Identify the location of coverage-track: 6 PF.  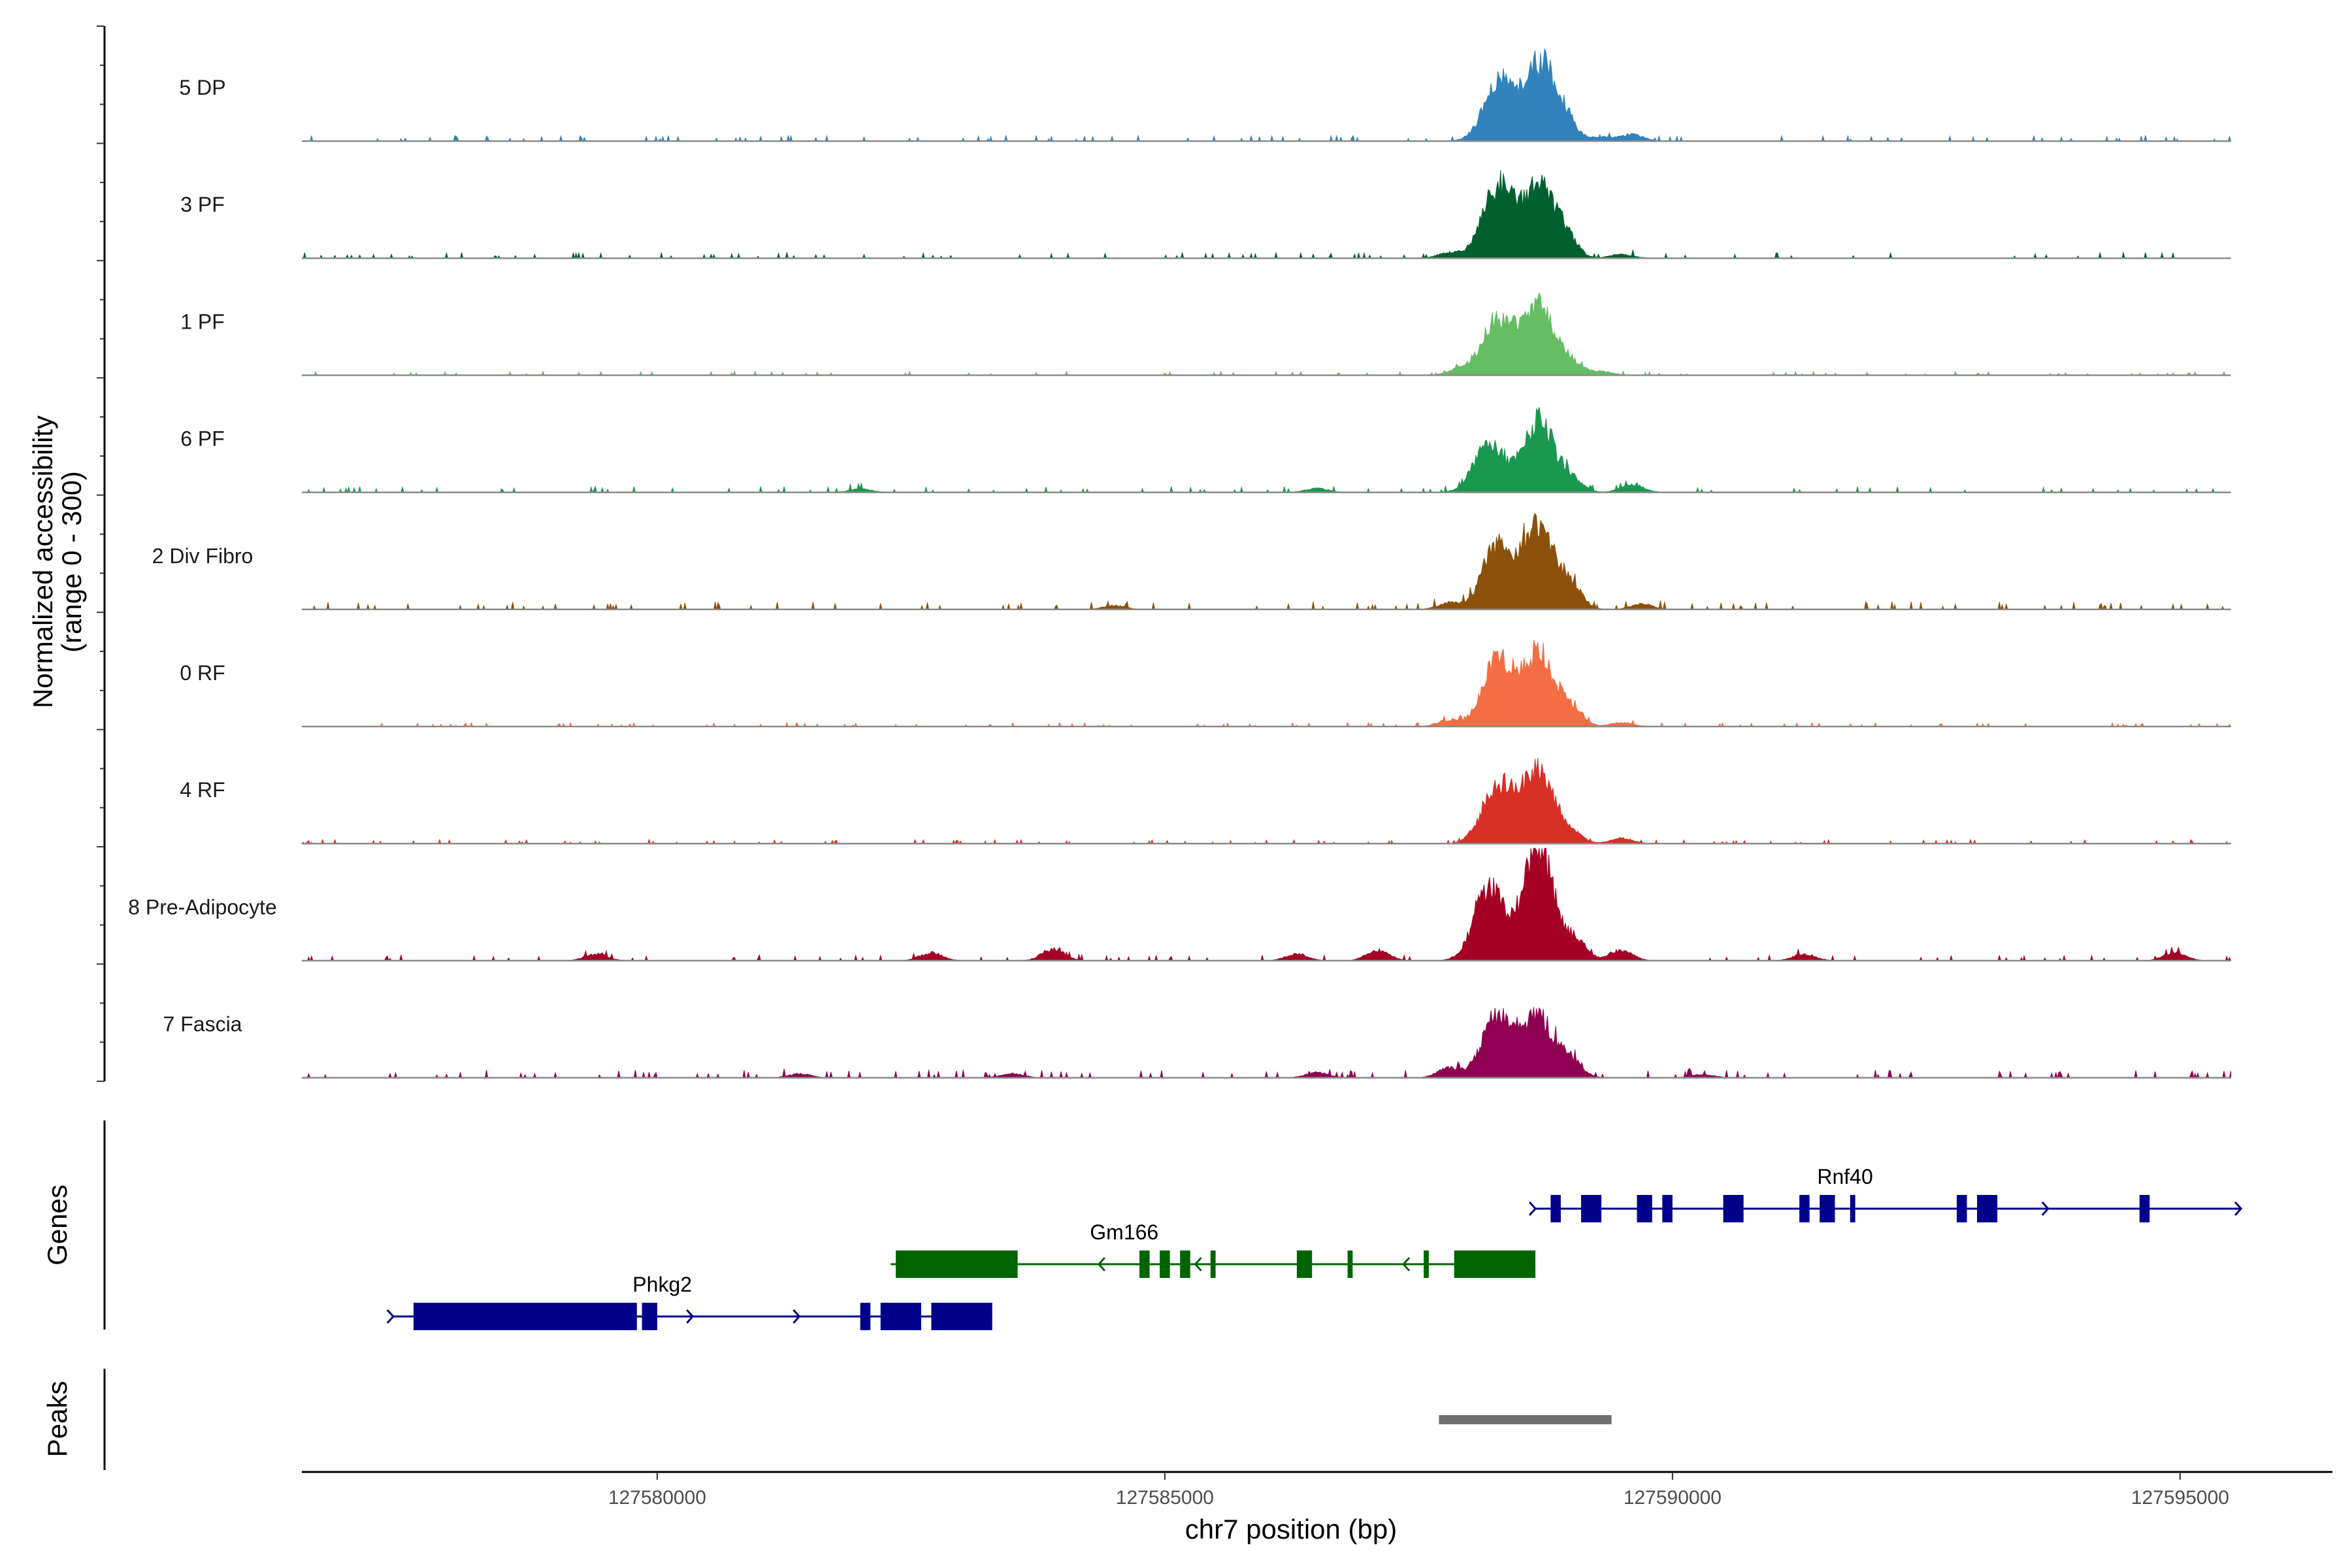
(1205, 450).